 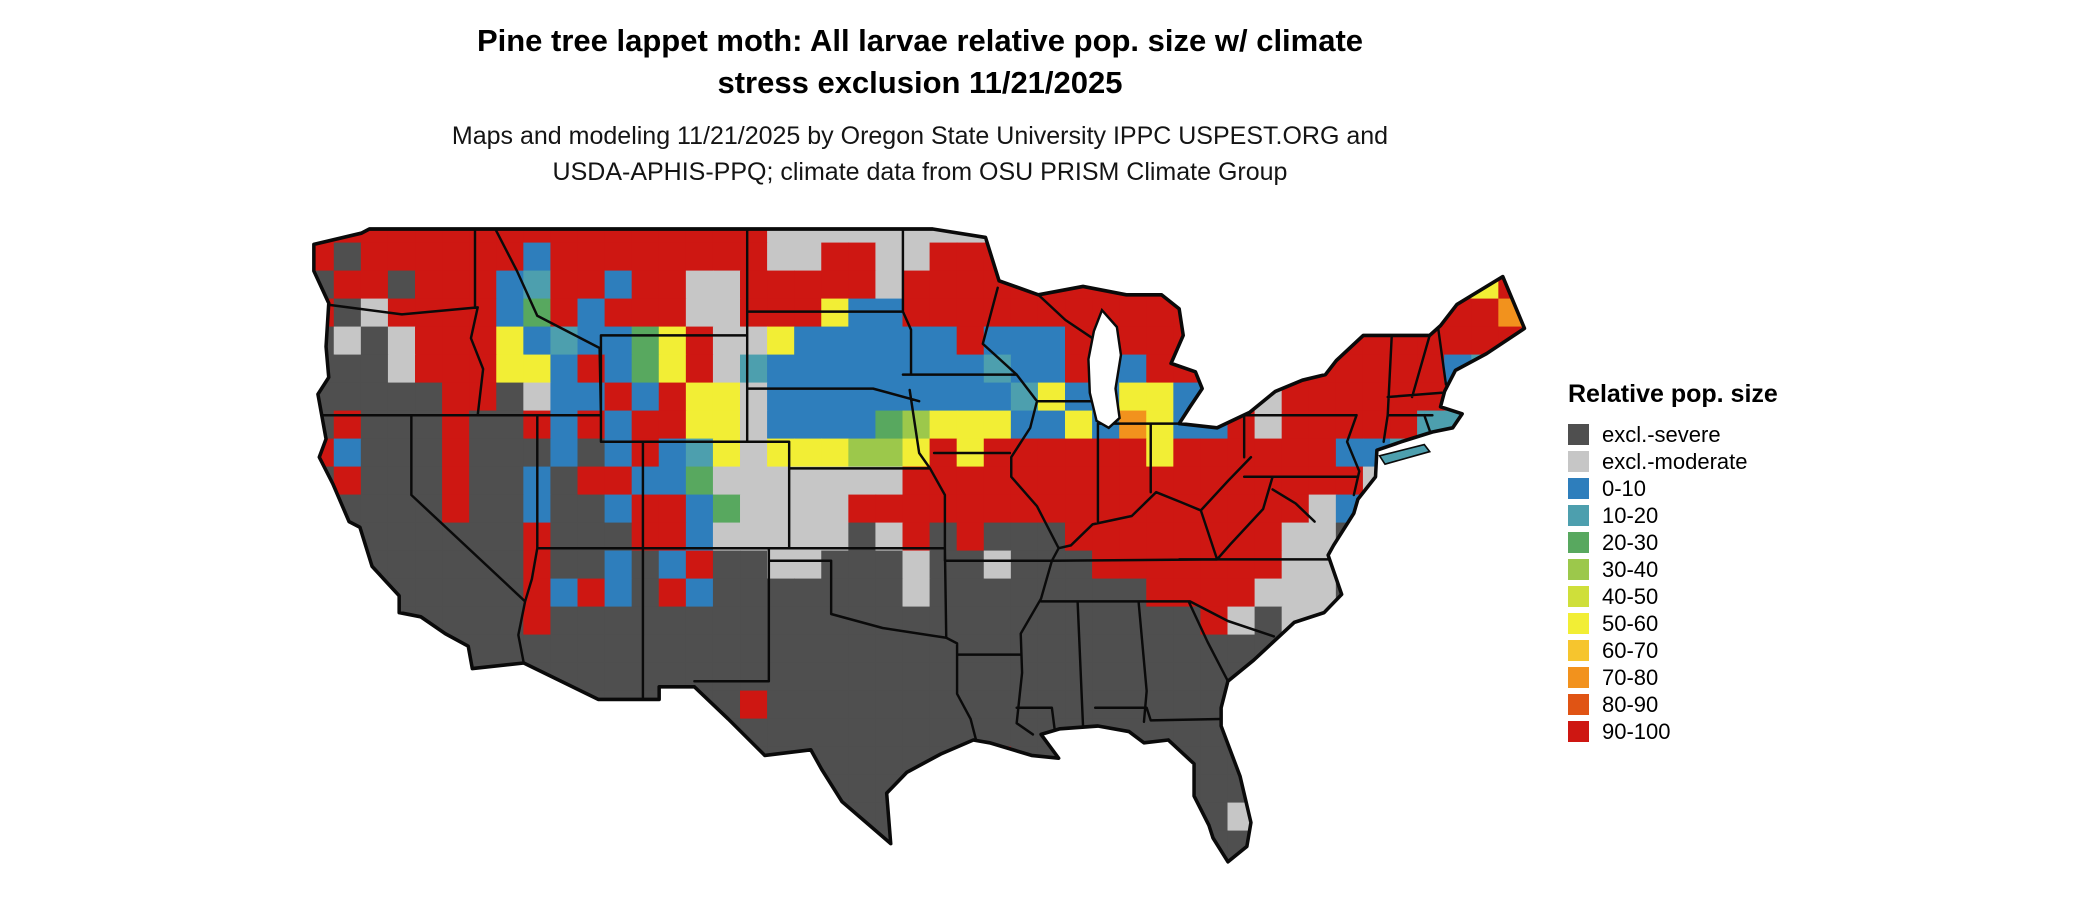 I want to click on legend-item: 40-50, so click(x=1673, y=596).